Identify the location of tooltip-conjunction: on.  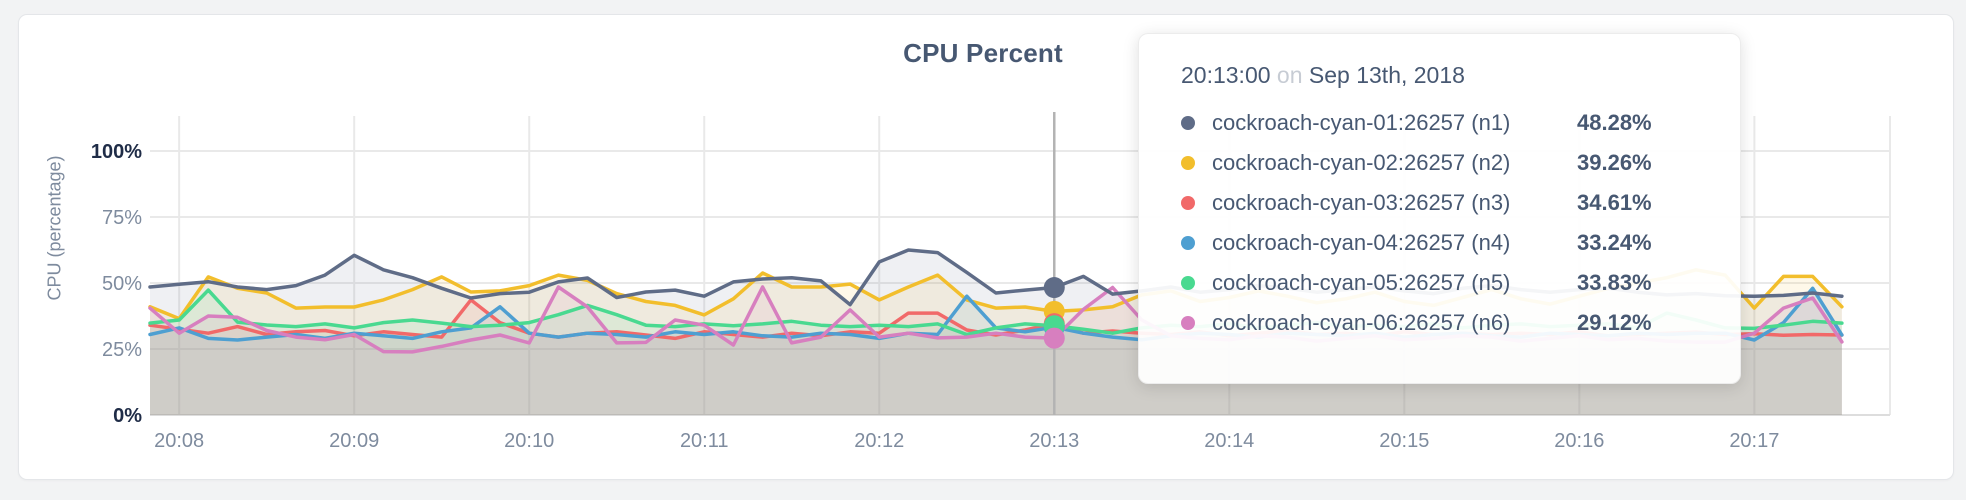
(1289, 75).